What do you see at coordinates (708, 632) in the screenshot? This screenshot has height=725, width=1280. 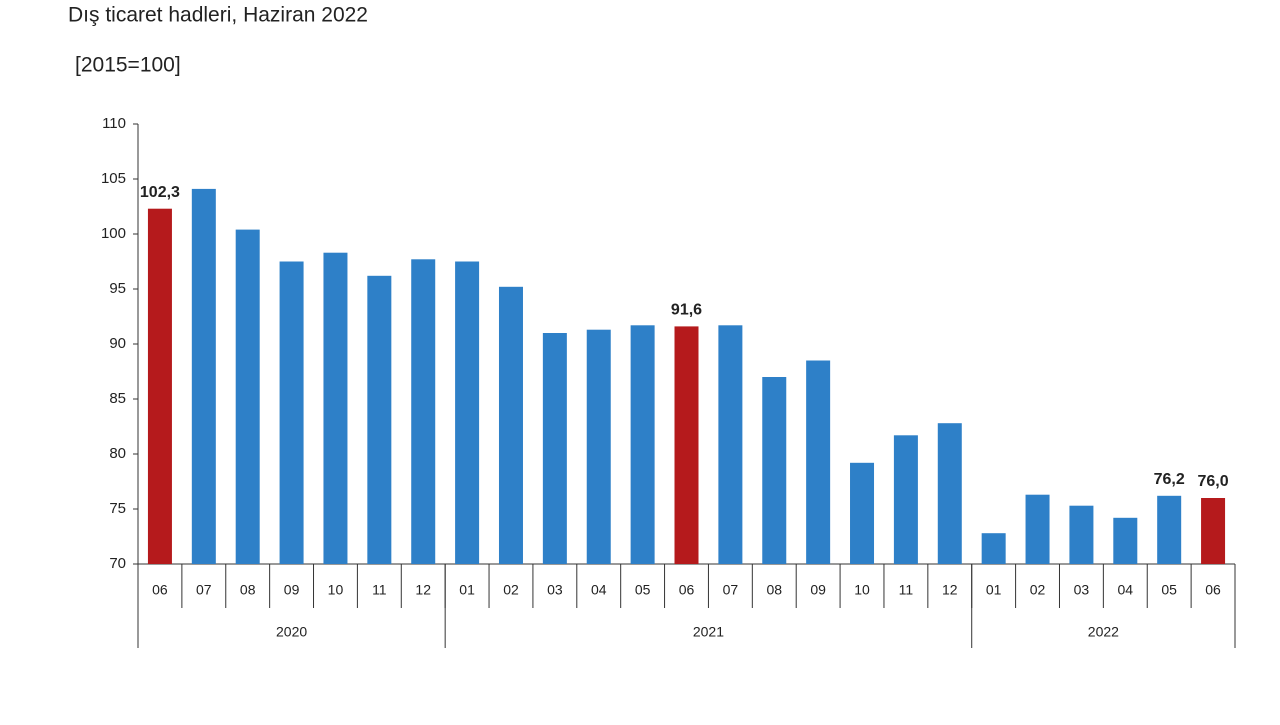 I see `group-label: 2021` at bounding box center [708, 632].